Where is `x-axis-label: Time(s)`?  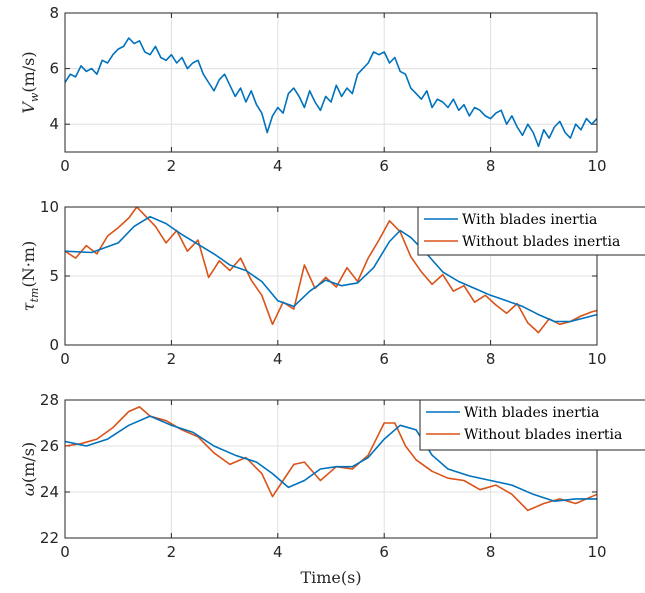 x-axis-label: Time(s) is located at coordinates (330, 577).